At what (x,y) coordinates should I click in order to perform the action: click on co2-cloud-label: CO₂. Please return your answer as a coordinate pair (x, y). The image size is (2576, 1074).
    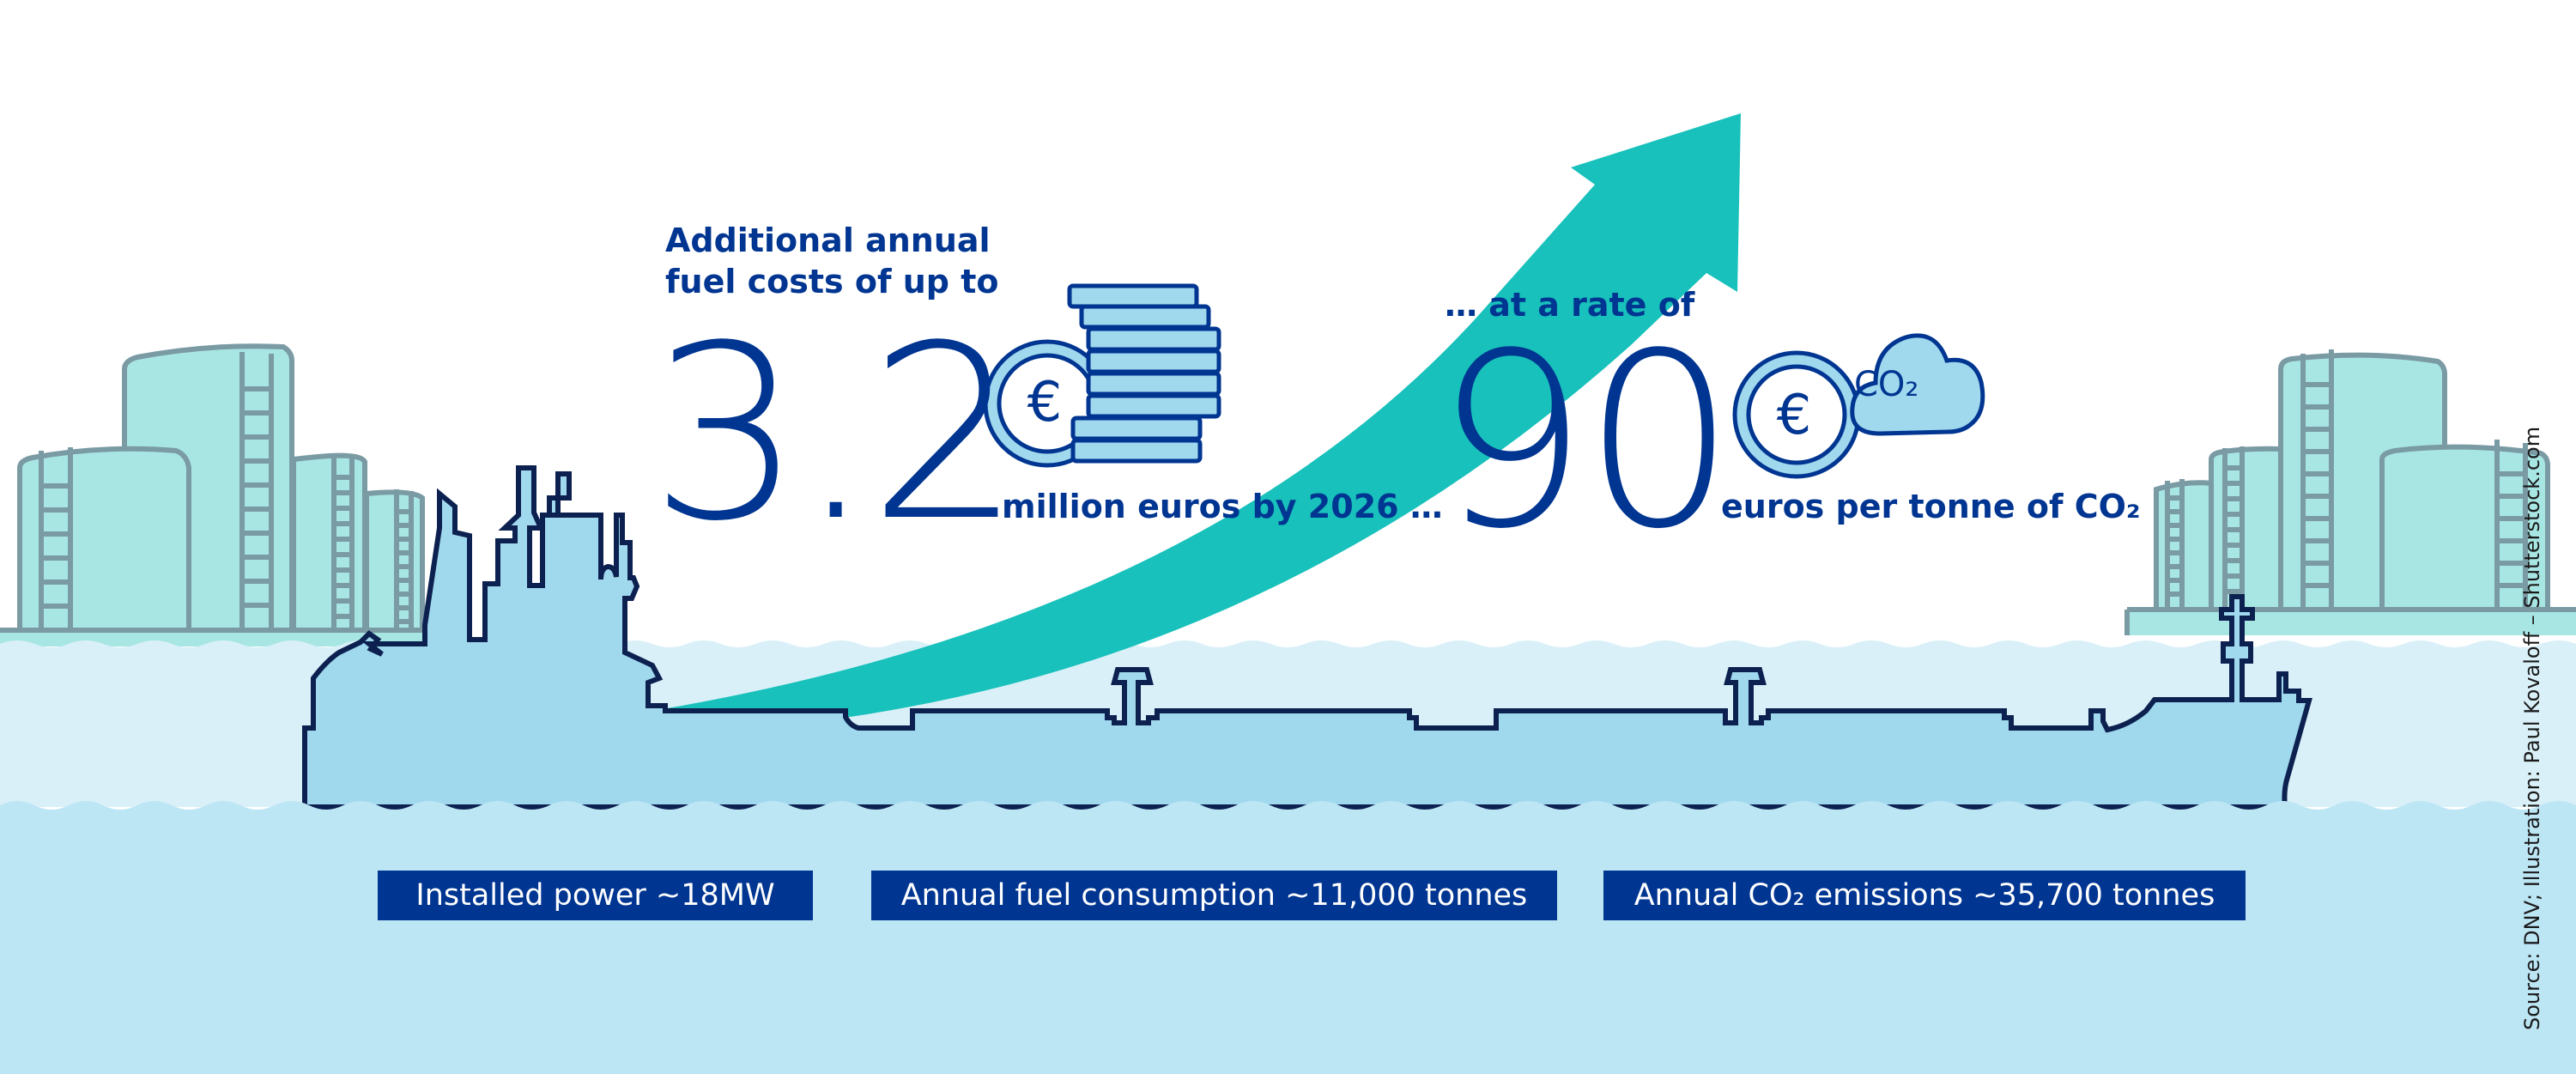
    Looking at the image, I should click on (1886, 384).